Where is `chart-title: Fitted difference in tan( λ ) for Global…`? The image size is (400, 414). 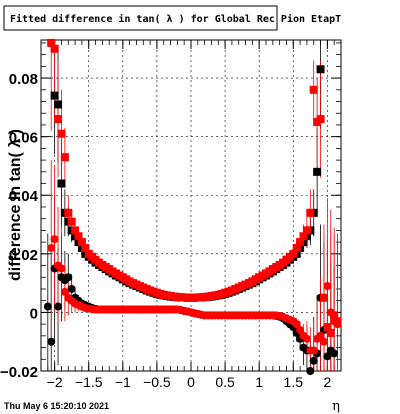
chart-title: Fitted difference in tan( λ ) for Global… is located at coordinates (175, 19).